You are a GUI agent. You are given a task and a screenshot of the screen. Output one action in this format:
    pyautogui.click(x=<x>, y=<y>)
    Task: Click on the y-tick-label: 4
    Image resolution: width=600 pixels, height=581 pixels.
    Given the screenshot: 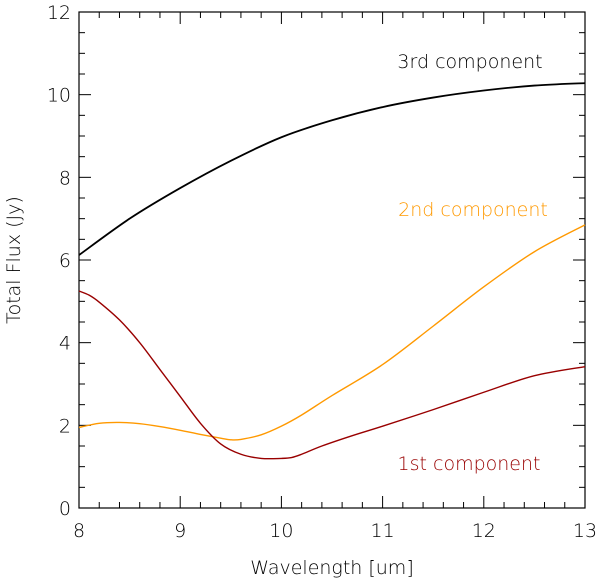 What is the action you would take?
    pyautogui.click(x=65, y=344)
    